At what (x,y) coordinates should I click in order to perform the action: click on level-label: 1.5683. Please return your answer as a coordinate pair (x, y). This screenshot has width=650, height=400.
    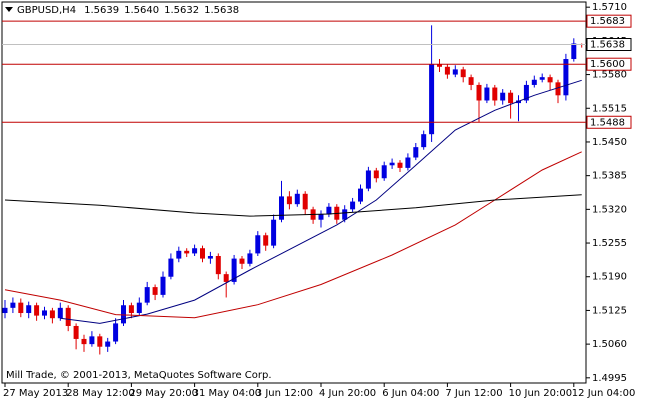
    Looking at the image, I should click on (607, 21).